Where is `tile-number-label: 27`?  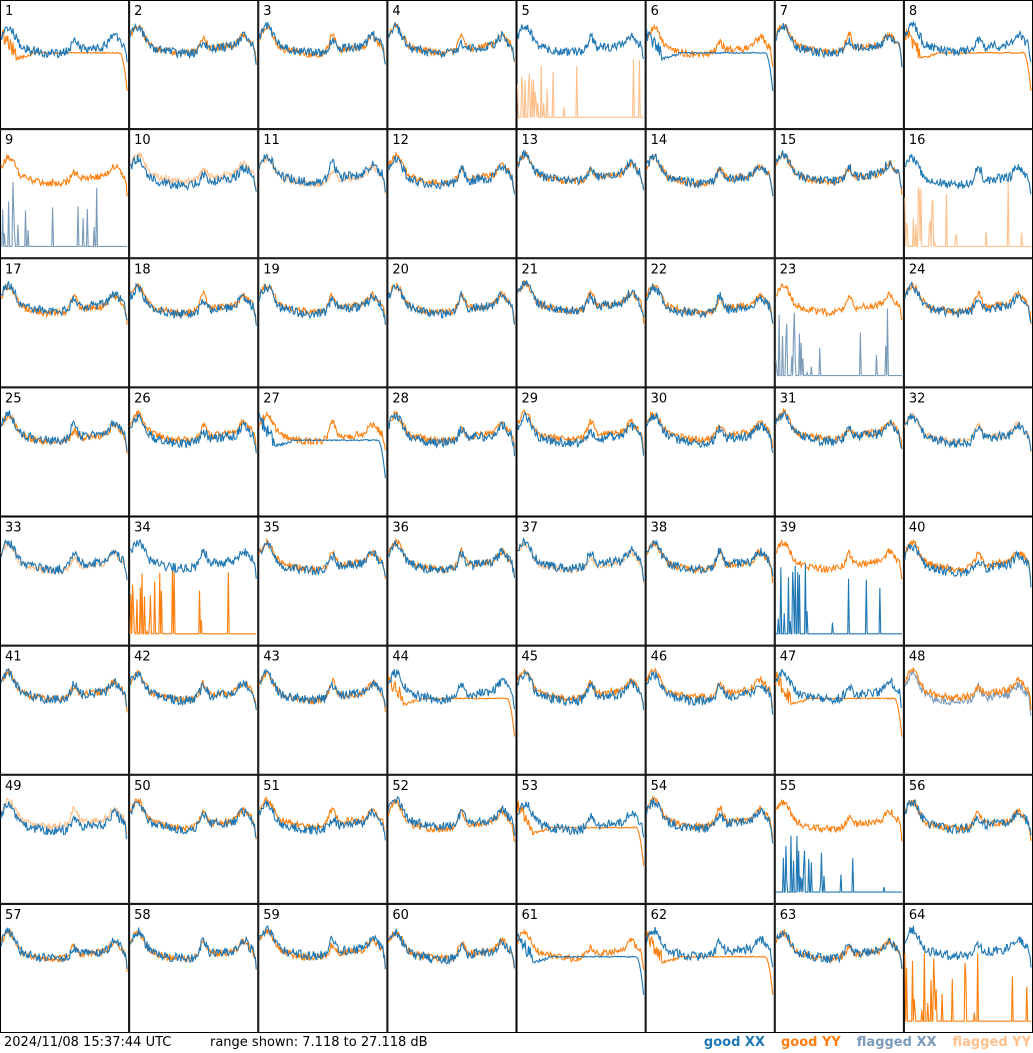 tile-number-label: 27 is located at coordinates (271, 398).